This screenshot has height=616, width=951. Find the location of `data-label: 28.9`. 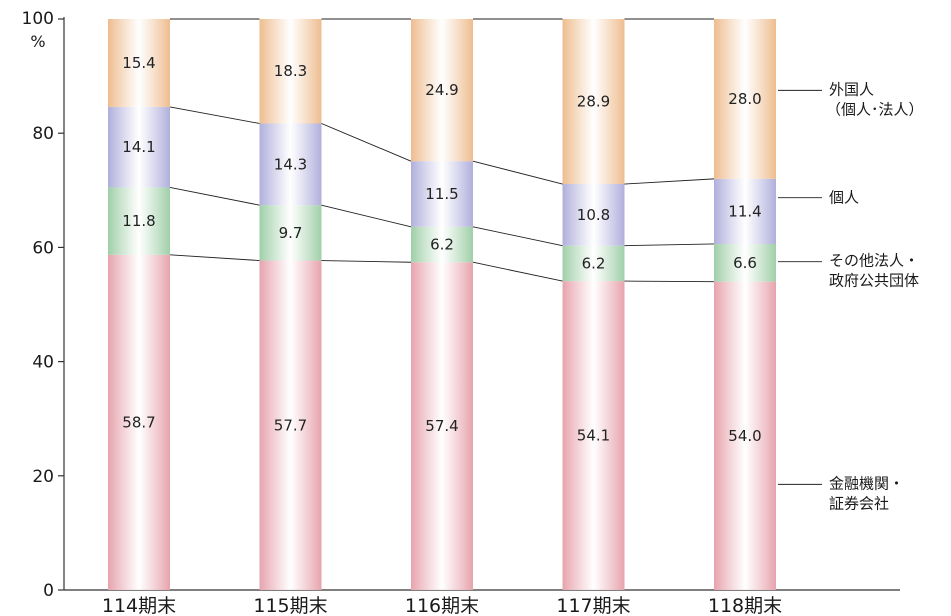

data-label: 28.9 is located at coordinates (593, 102).